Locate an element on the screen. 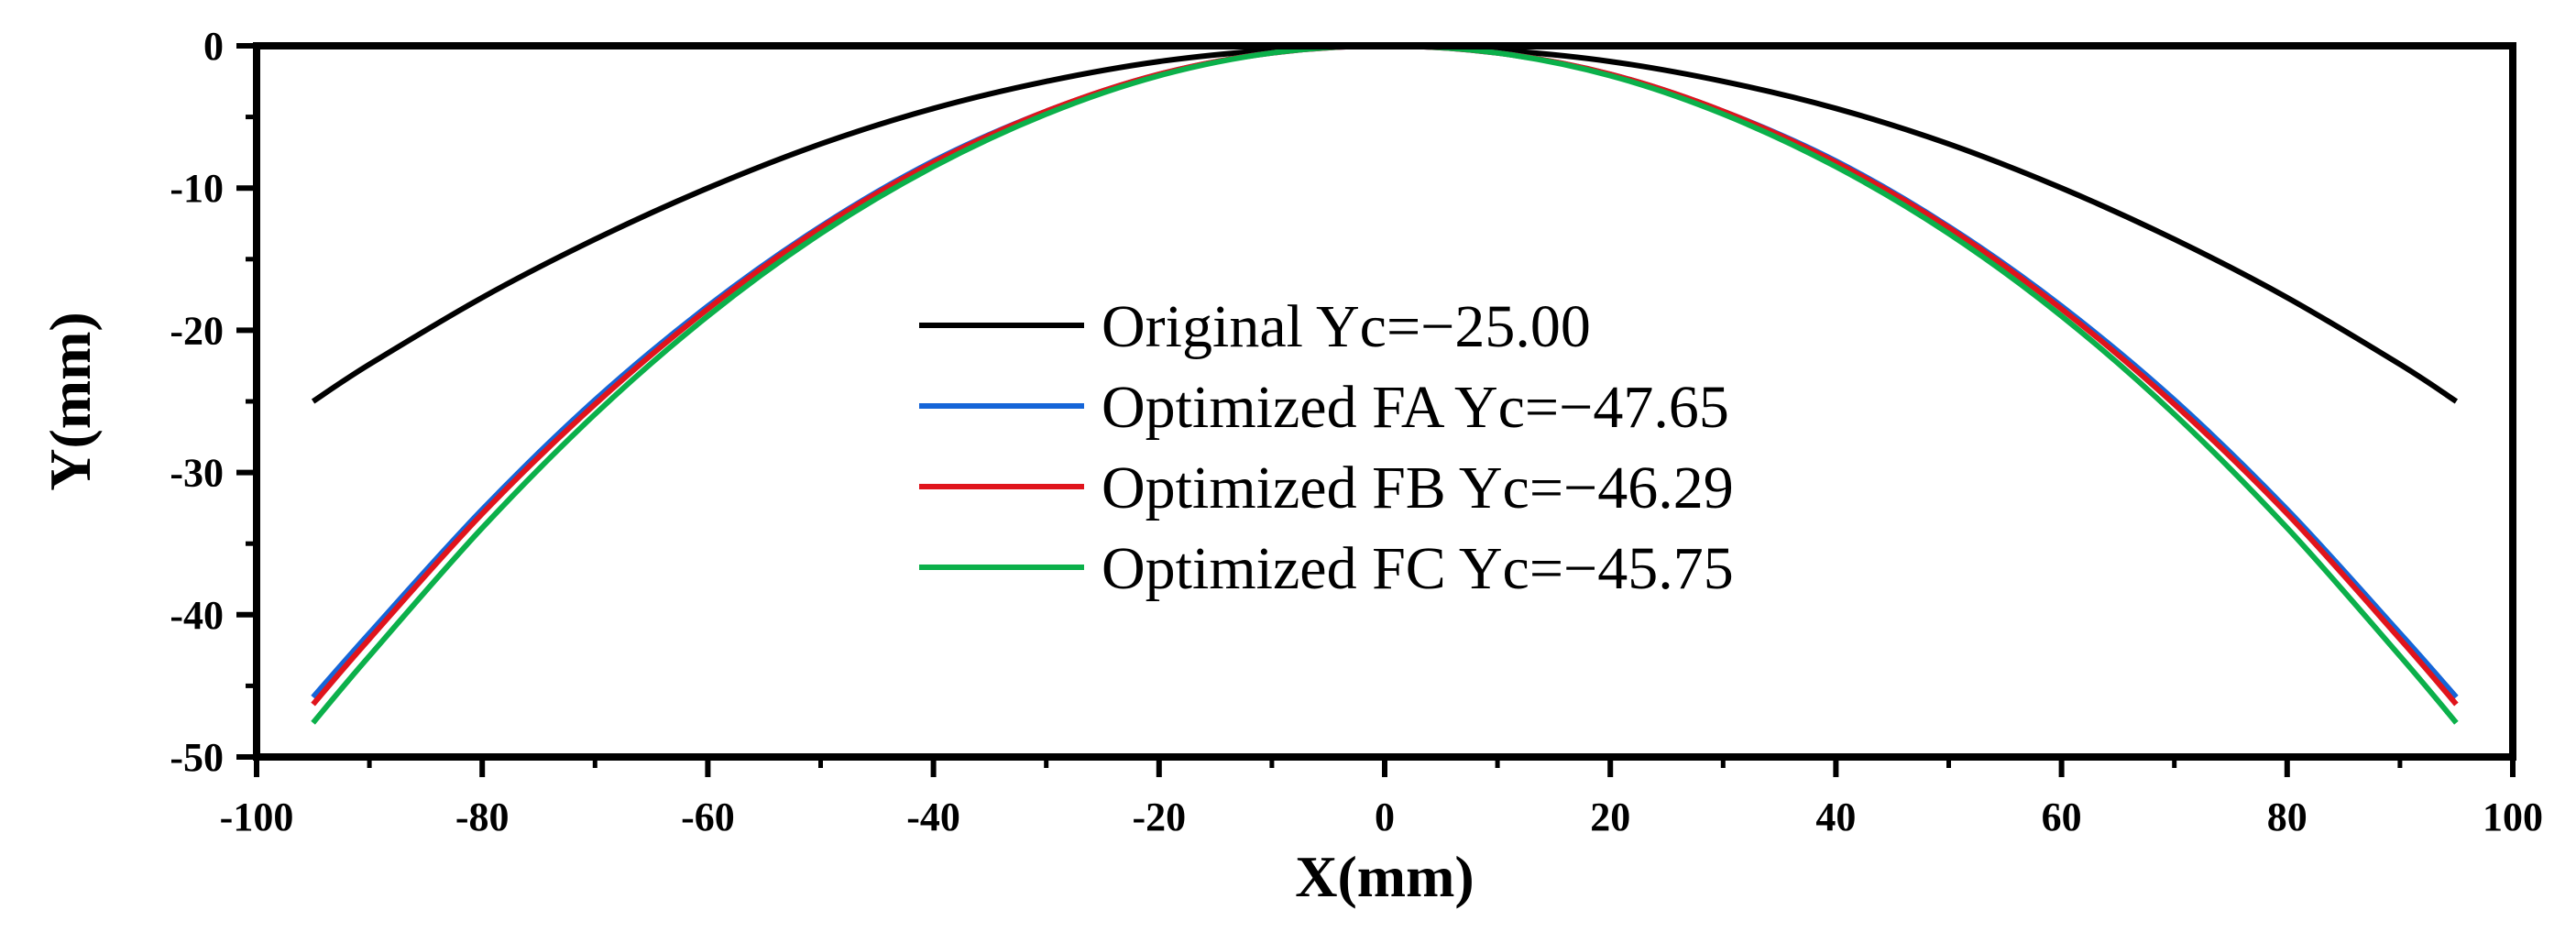 The width and height of the screenshot is (2576, 932). x-tick-label: -20 is located at coordinates (1159, 817).